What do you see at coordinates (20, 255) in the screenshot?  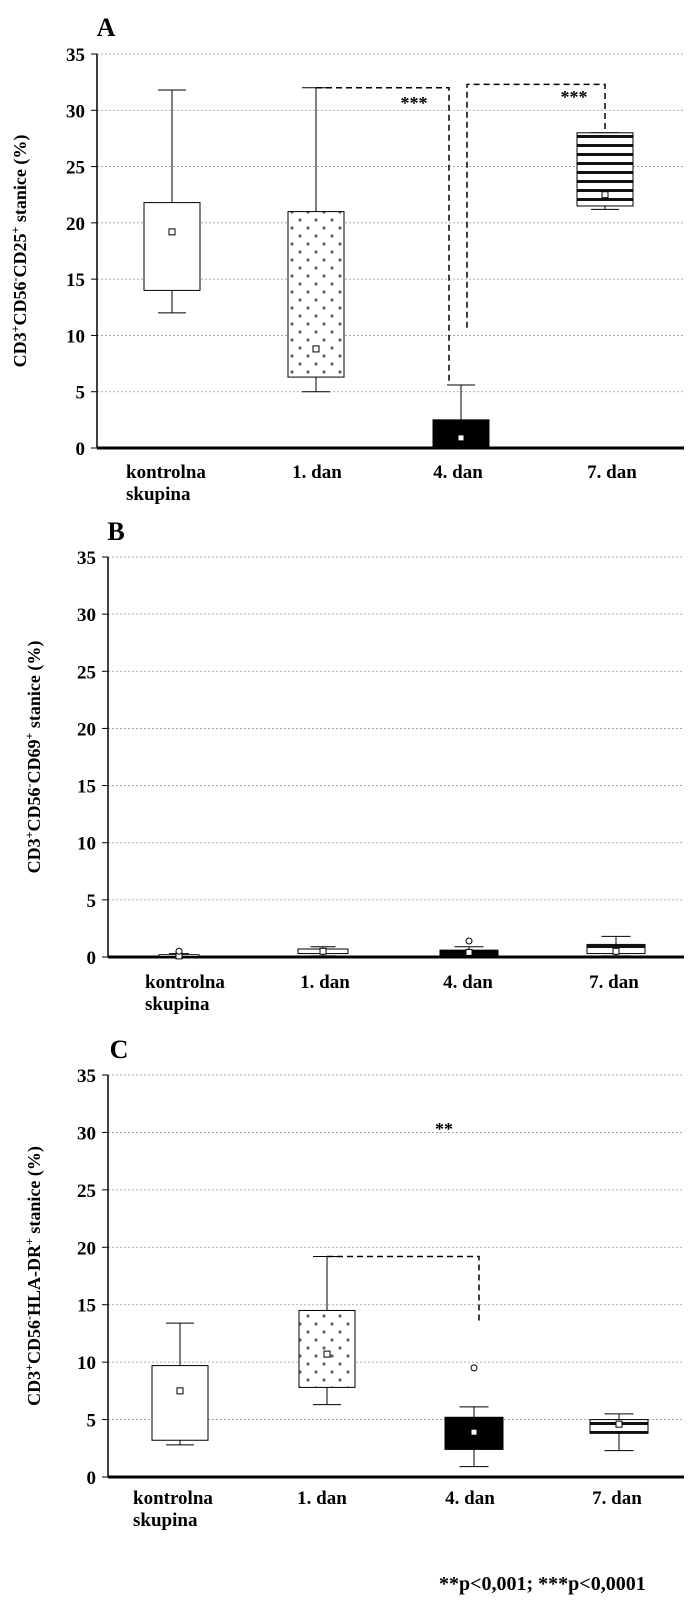 I see `y-axis-label-part: CD25` at bounding box center [20, 255].